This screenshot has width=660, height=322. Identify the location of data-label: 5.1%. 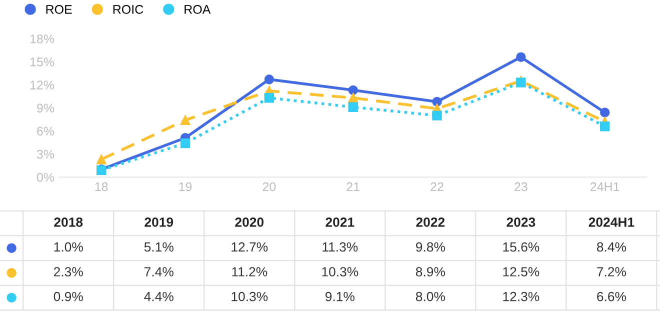
(159, 247).